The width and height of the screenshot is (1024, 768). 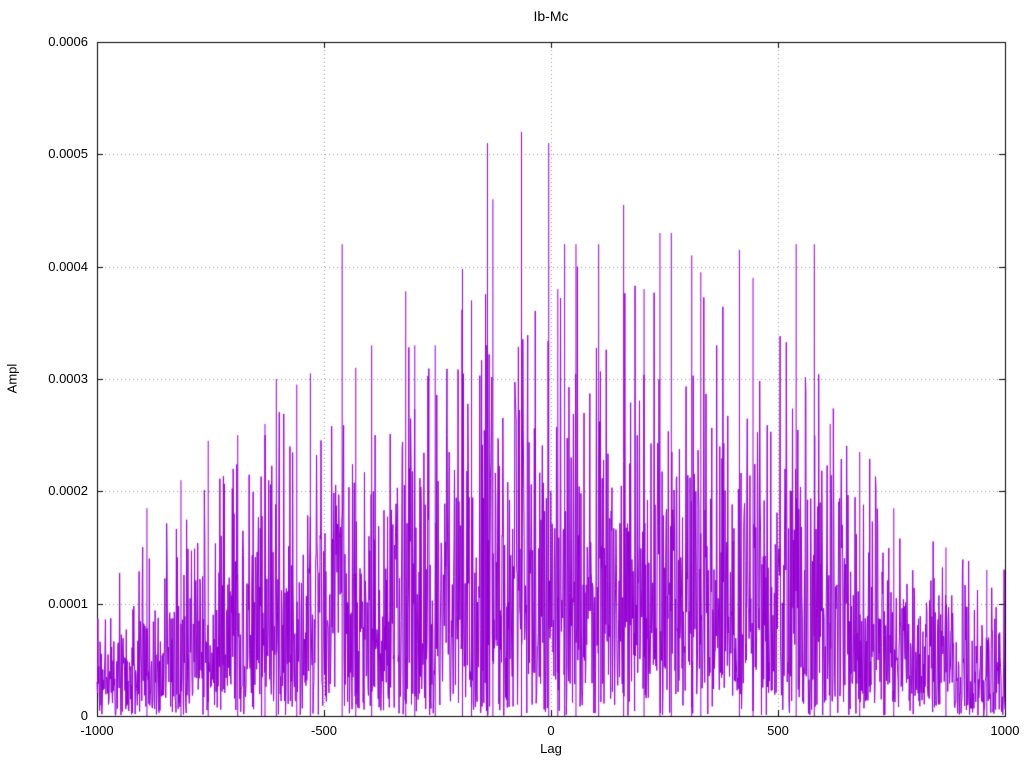 What do you see at coordinates (68, 266) in the screenshot?
I see `y-tick-label: 0.0004` at bounding box center [68, 266].